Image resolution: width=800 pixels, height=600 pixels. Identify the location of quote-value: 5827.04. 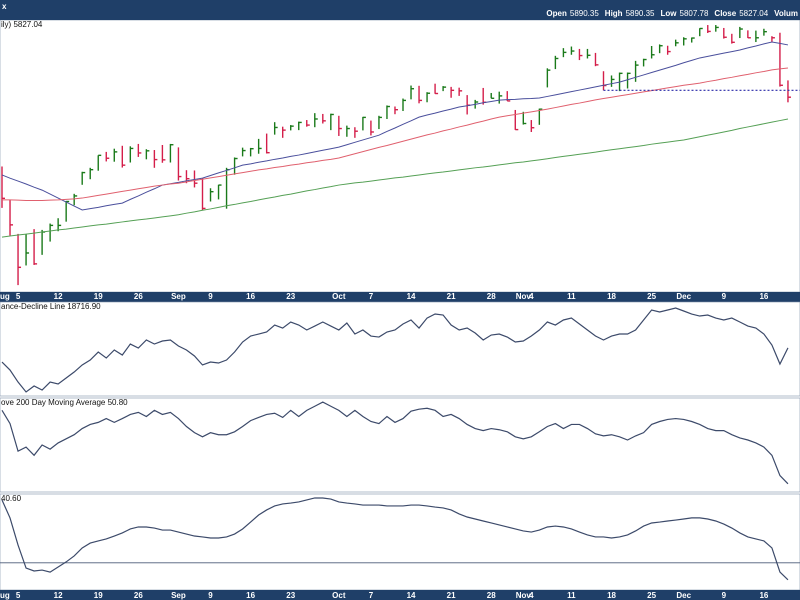
(754, 13).